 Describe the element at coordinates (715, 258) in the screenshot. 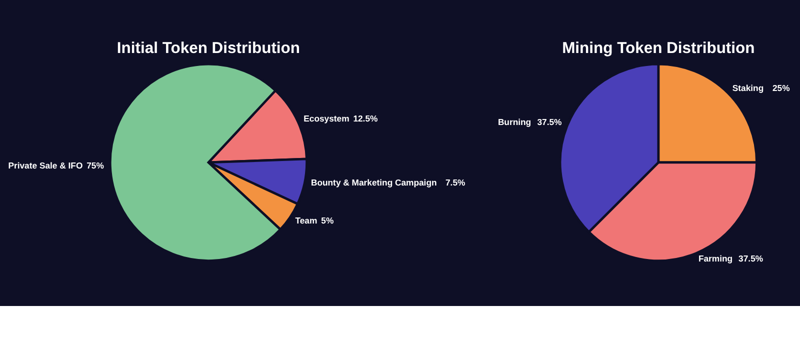

I see `slice-label: Farming` at that location.